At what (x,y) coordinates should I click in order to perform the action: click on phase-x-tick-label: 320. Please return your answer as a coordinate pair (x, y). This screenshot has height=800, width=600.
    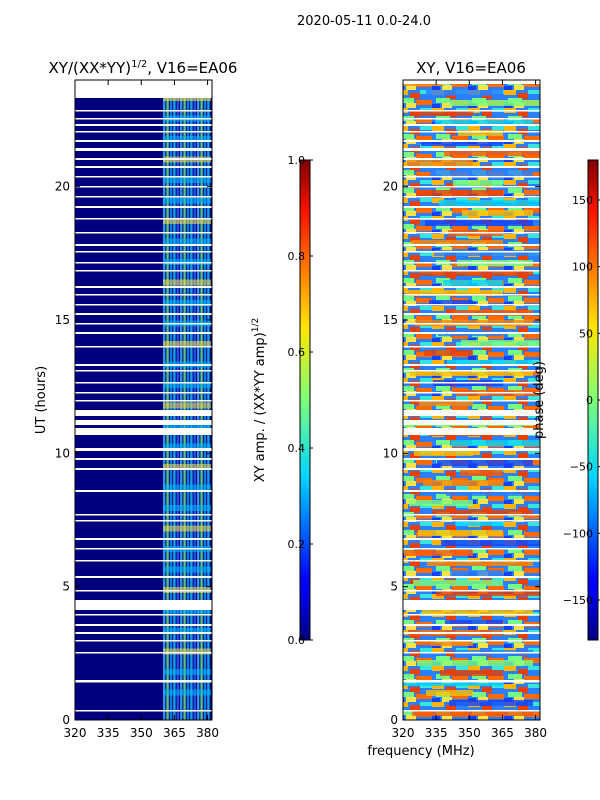
    Looking at the image, I should click on (403, 733).